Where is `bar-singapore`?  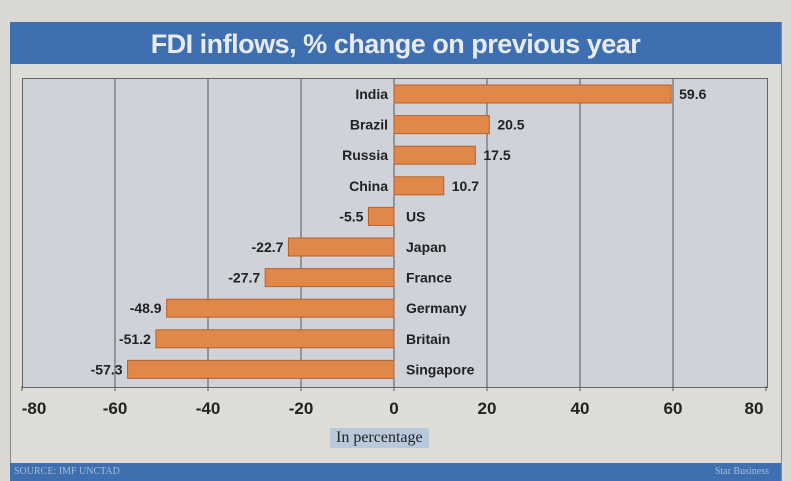 bar-singapore is located at coordinates (261, 369).